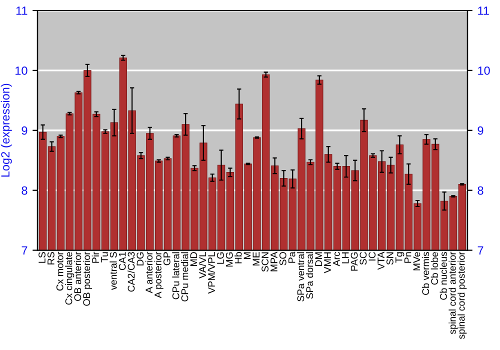 This screenshot has height=350, width=500. What do you see at coordinates (211, 273) in the screenshot?
I see `x-tick-label: VPM/VPL` at bounding box center [211, 273].